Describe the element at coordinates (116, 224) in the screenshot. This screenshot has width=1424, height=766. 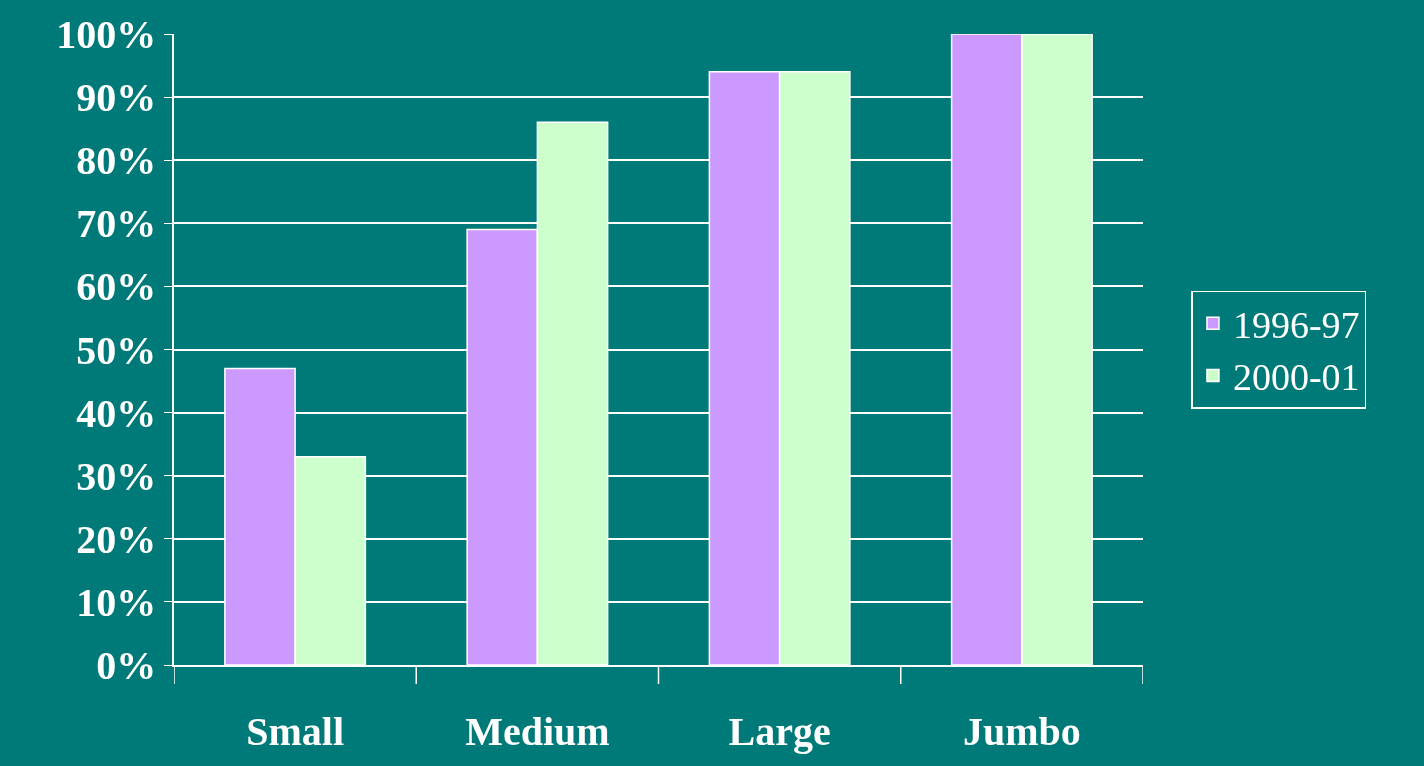
I see `y-tick-label: 70%` at that location.